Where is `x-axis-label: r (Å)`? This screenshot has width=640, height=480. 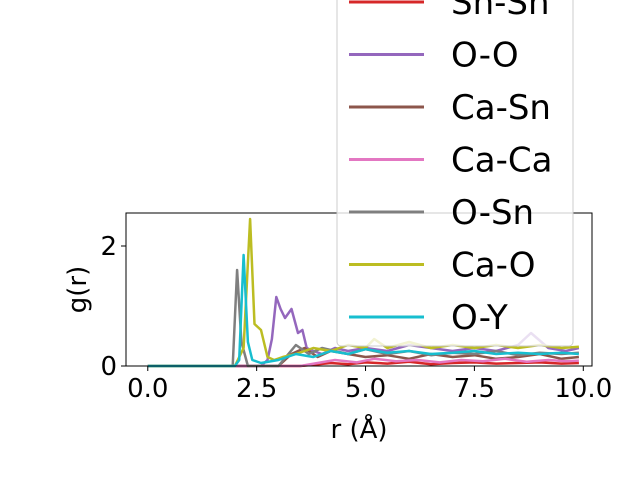
x-axis-label: r (Å) is located at coordinates (358, 429).